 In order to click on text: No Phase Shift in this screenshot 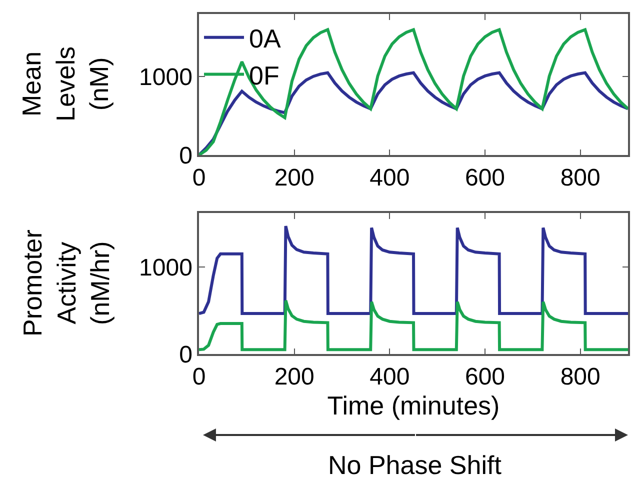, I will do `click(415, 464)`.